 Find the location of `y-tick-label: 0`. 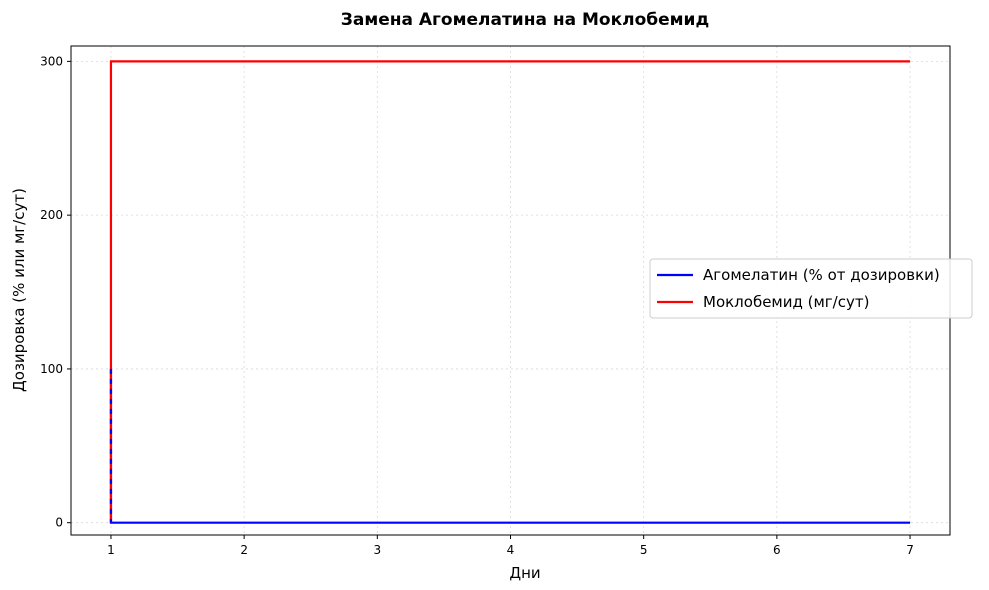

y-tick-label: 0 is located at coordinates (59, 523).